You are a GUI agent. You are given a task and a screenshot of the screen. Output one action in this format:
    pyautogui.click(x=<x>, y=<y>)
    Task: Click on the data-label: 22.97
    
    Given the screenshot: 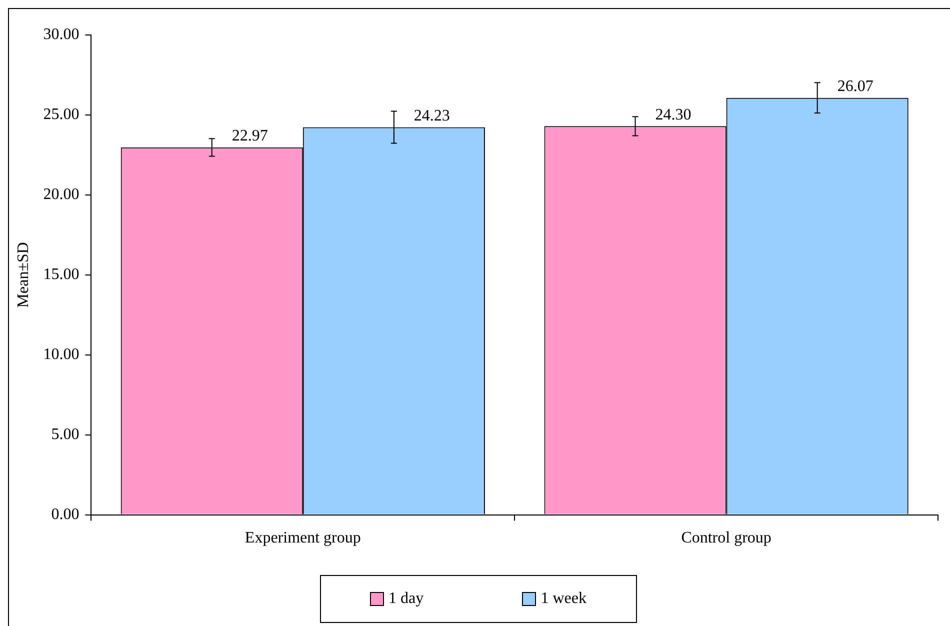 What is the action you would take?
    pyautogui.click(x=250, y=136)
    